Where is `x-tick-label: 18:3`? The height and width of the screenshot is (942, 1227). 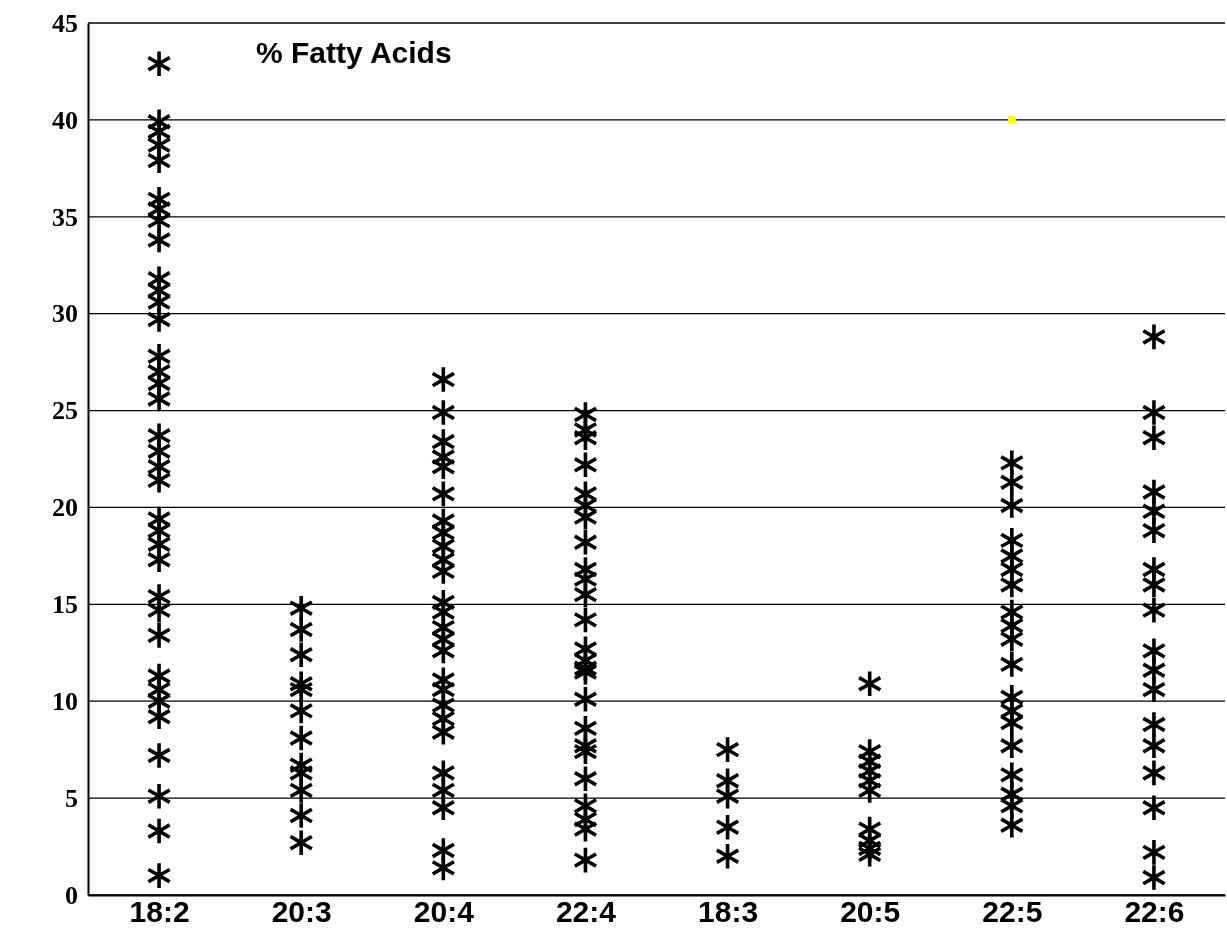
x-tick-label: 18:3 is located at coordinates (728, 912).